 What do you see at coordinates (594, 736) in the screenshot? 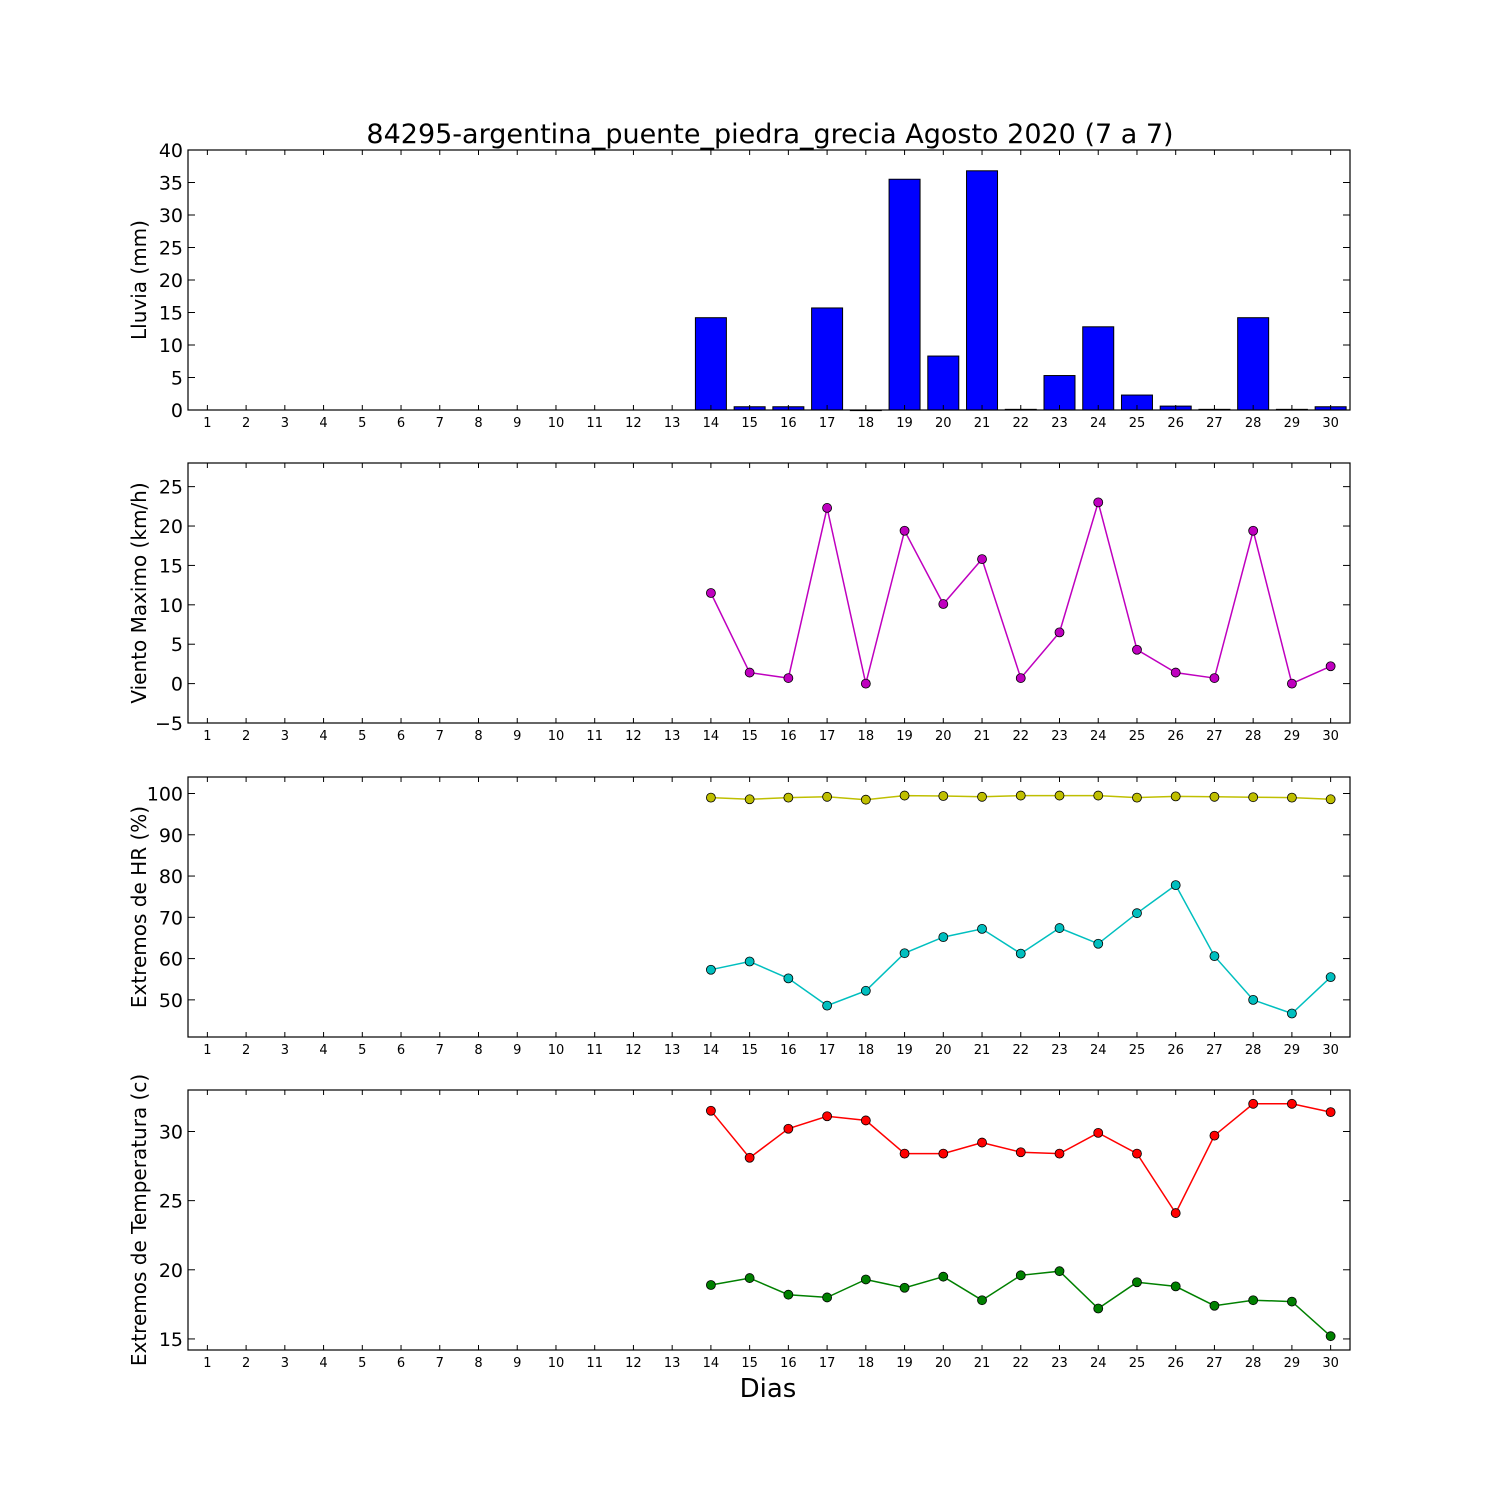
I see `x-tick-label: 11` at bounding box center [594, 736].